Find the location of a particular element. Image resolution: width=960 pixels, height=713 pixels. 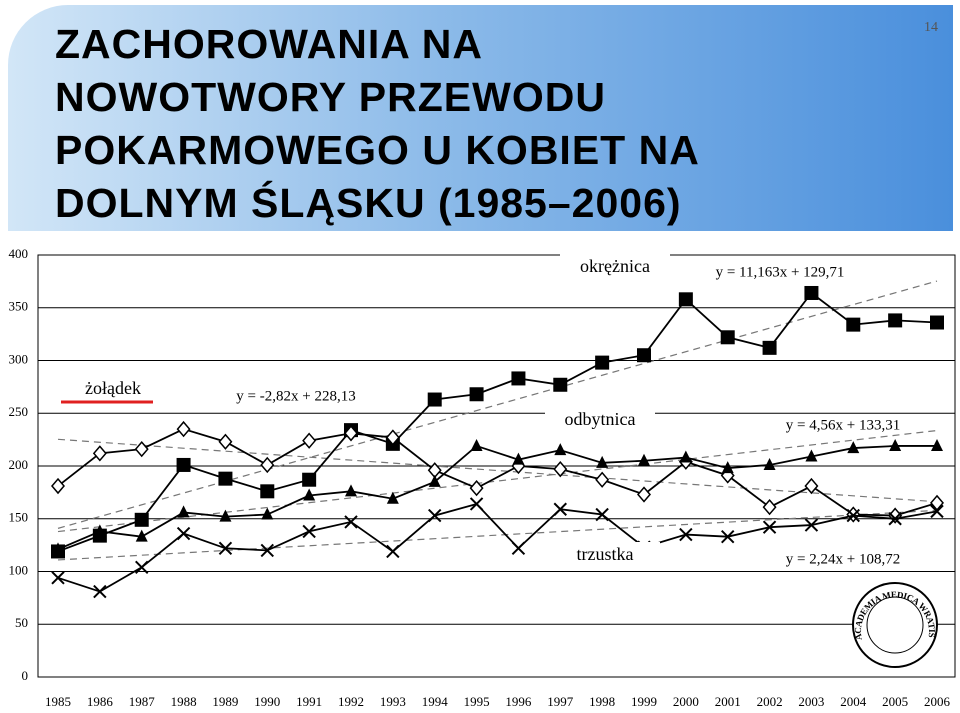

x-tick-label: 1998 is located at coordinates (602, 701).